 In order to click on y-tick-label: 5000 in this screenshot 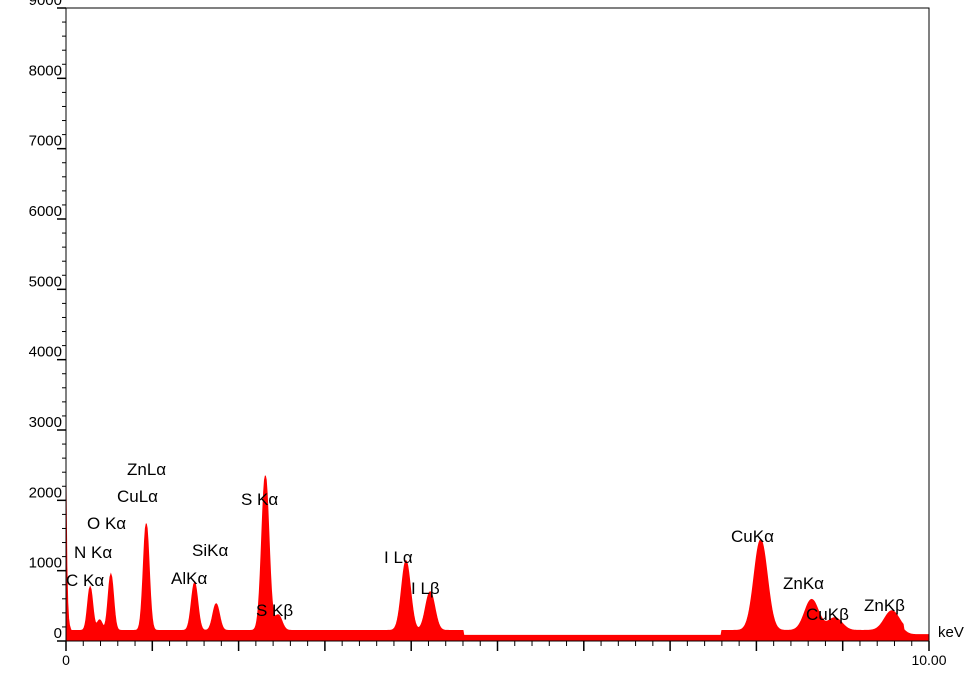, I will do `click(45, 281)`.